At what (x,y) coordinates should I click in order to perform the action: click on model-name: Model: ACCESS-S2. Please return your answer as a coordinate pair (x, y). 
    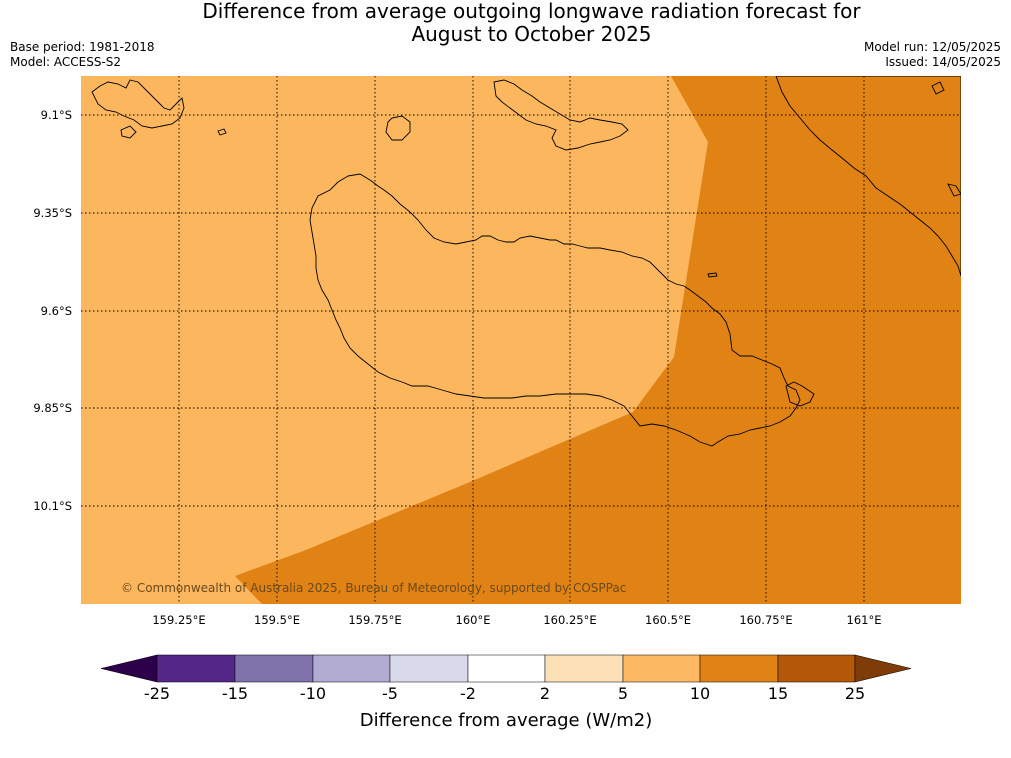
    Looking at the image, I should click on (66, 62).